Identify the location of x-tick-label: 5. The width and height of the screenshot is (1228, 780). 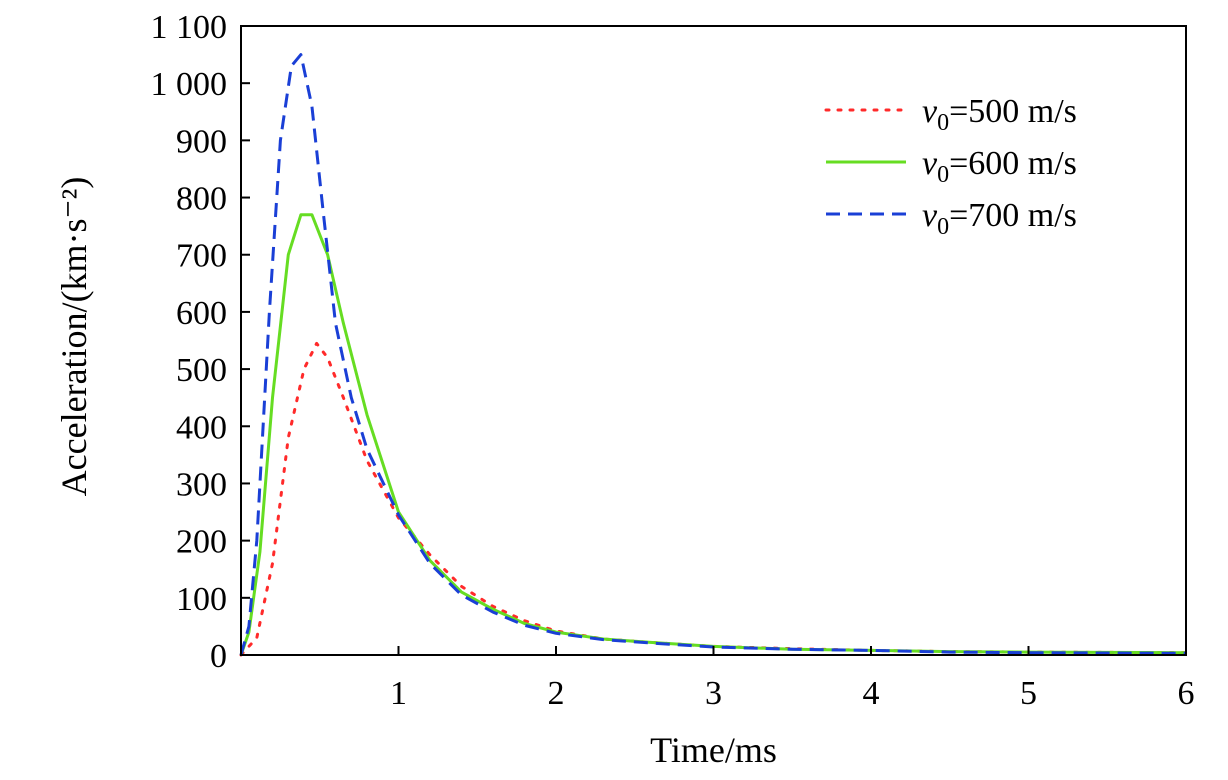
(1028, 693).